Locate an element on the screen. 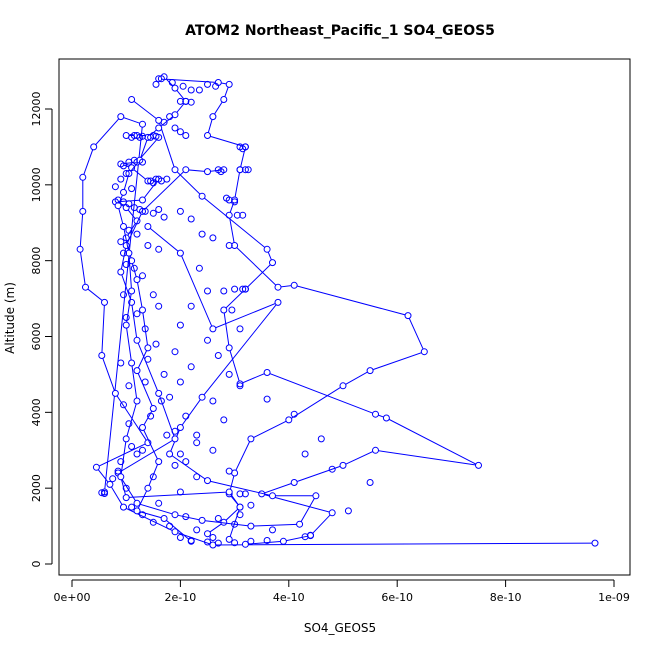 The image size is (650, 650). x-axis: 0e+00 2e-10 4e-10 6e-10 8e-10 1e-09 is located at coordinates (342, 591).